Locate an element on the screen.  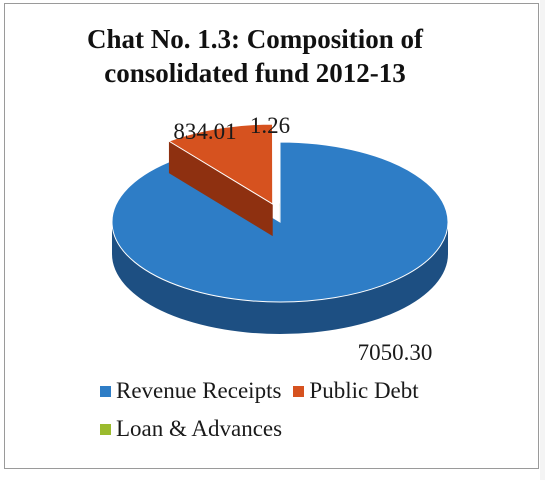
data-label-revenue-receipts: 7050.30 is located at coordinates (395, 352).